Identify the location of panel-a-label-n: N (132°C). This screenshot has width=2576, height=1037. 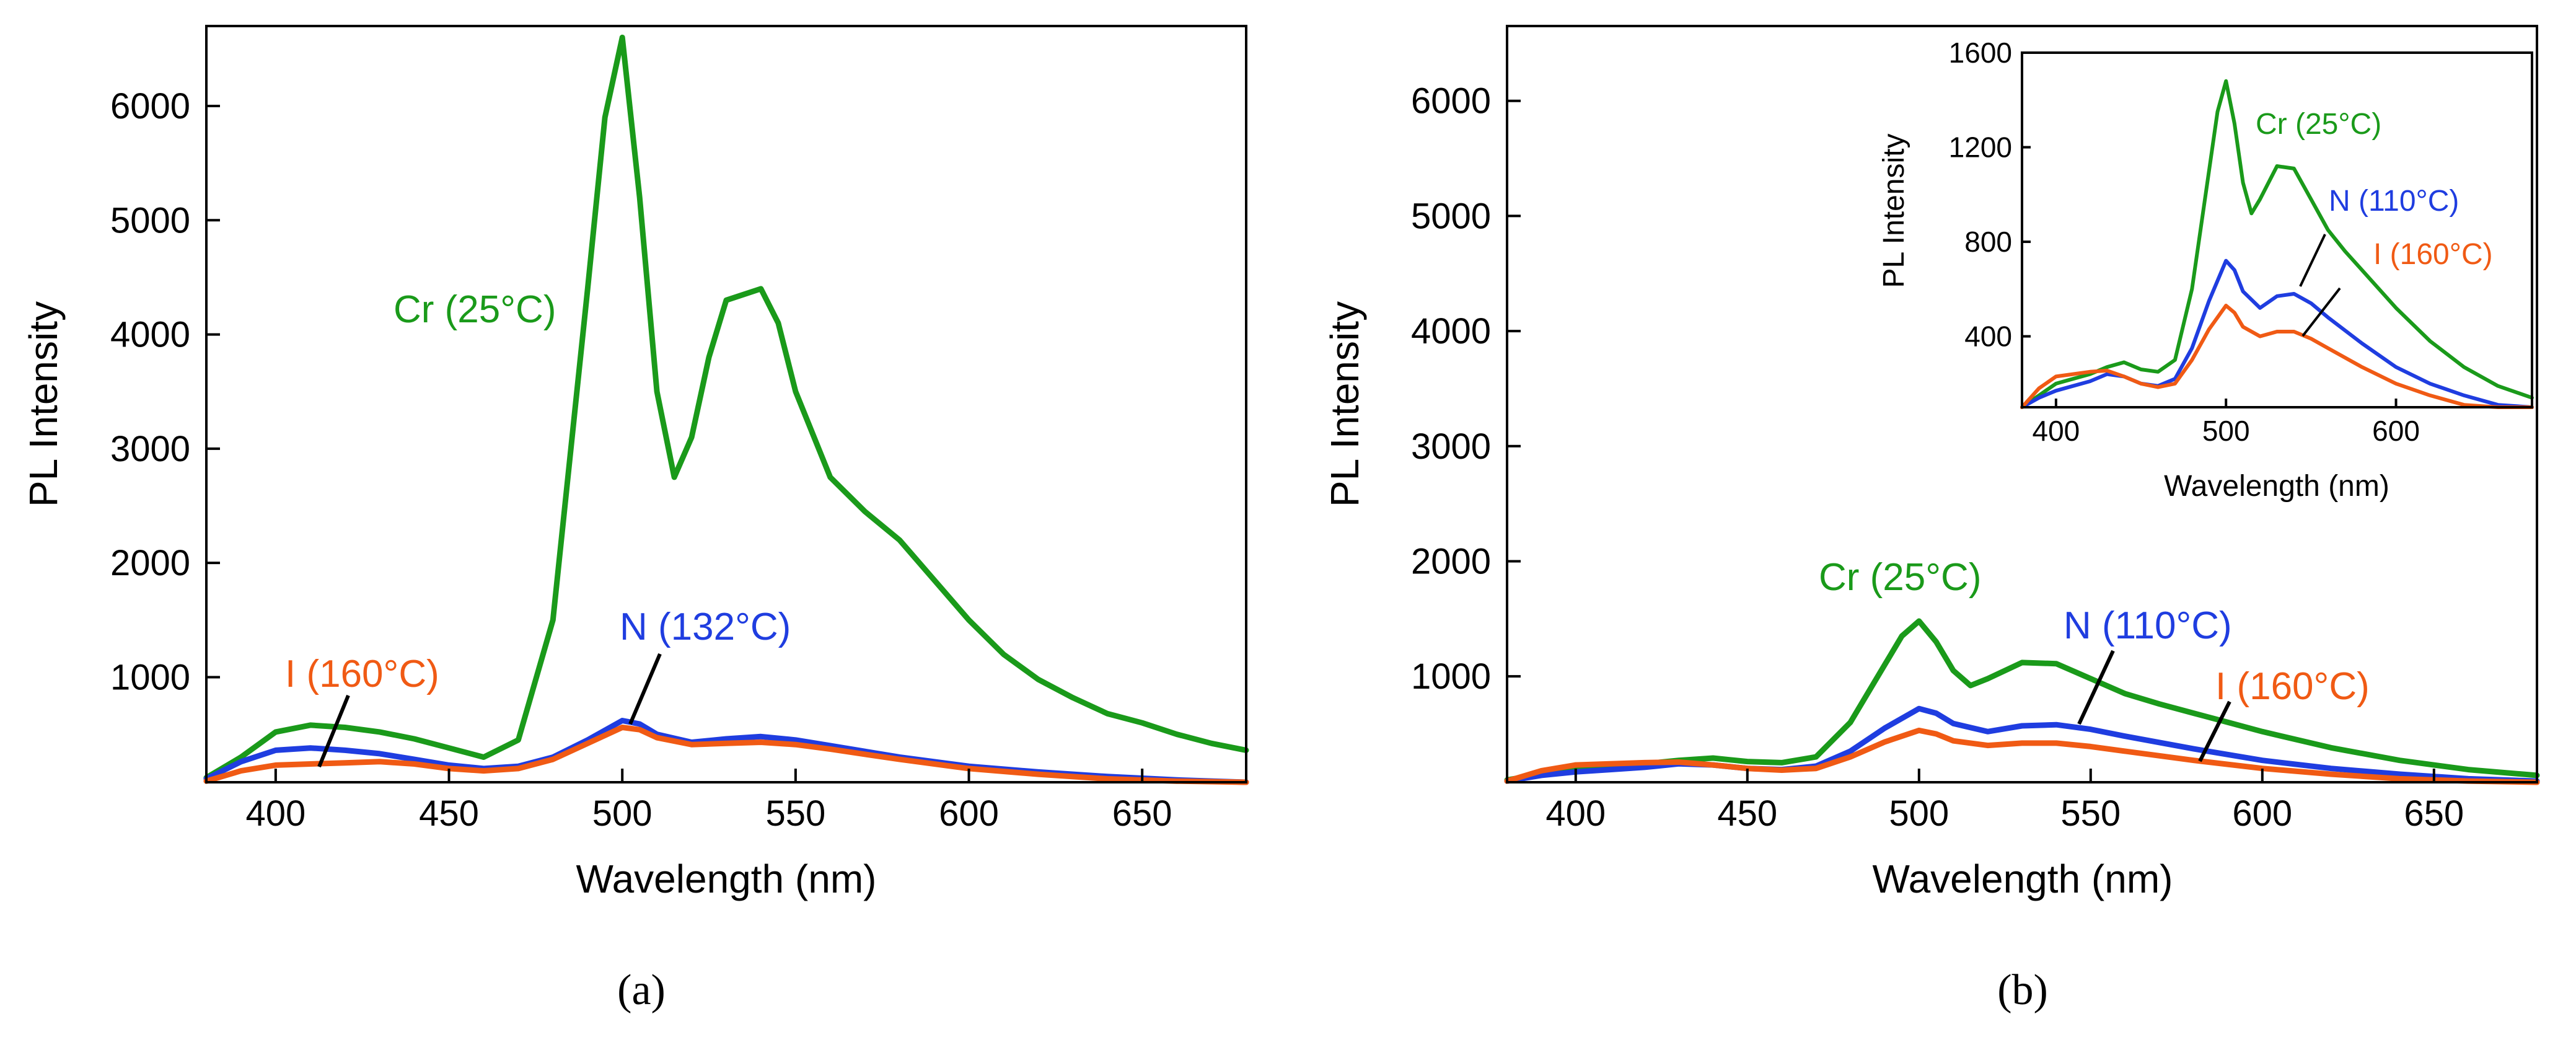
(706, 627).